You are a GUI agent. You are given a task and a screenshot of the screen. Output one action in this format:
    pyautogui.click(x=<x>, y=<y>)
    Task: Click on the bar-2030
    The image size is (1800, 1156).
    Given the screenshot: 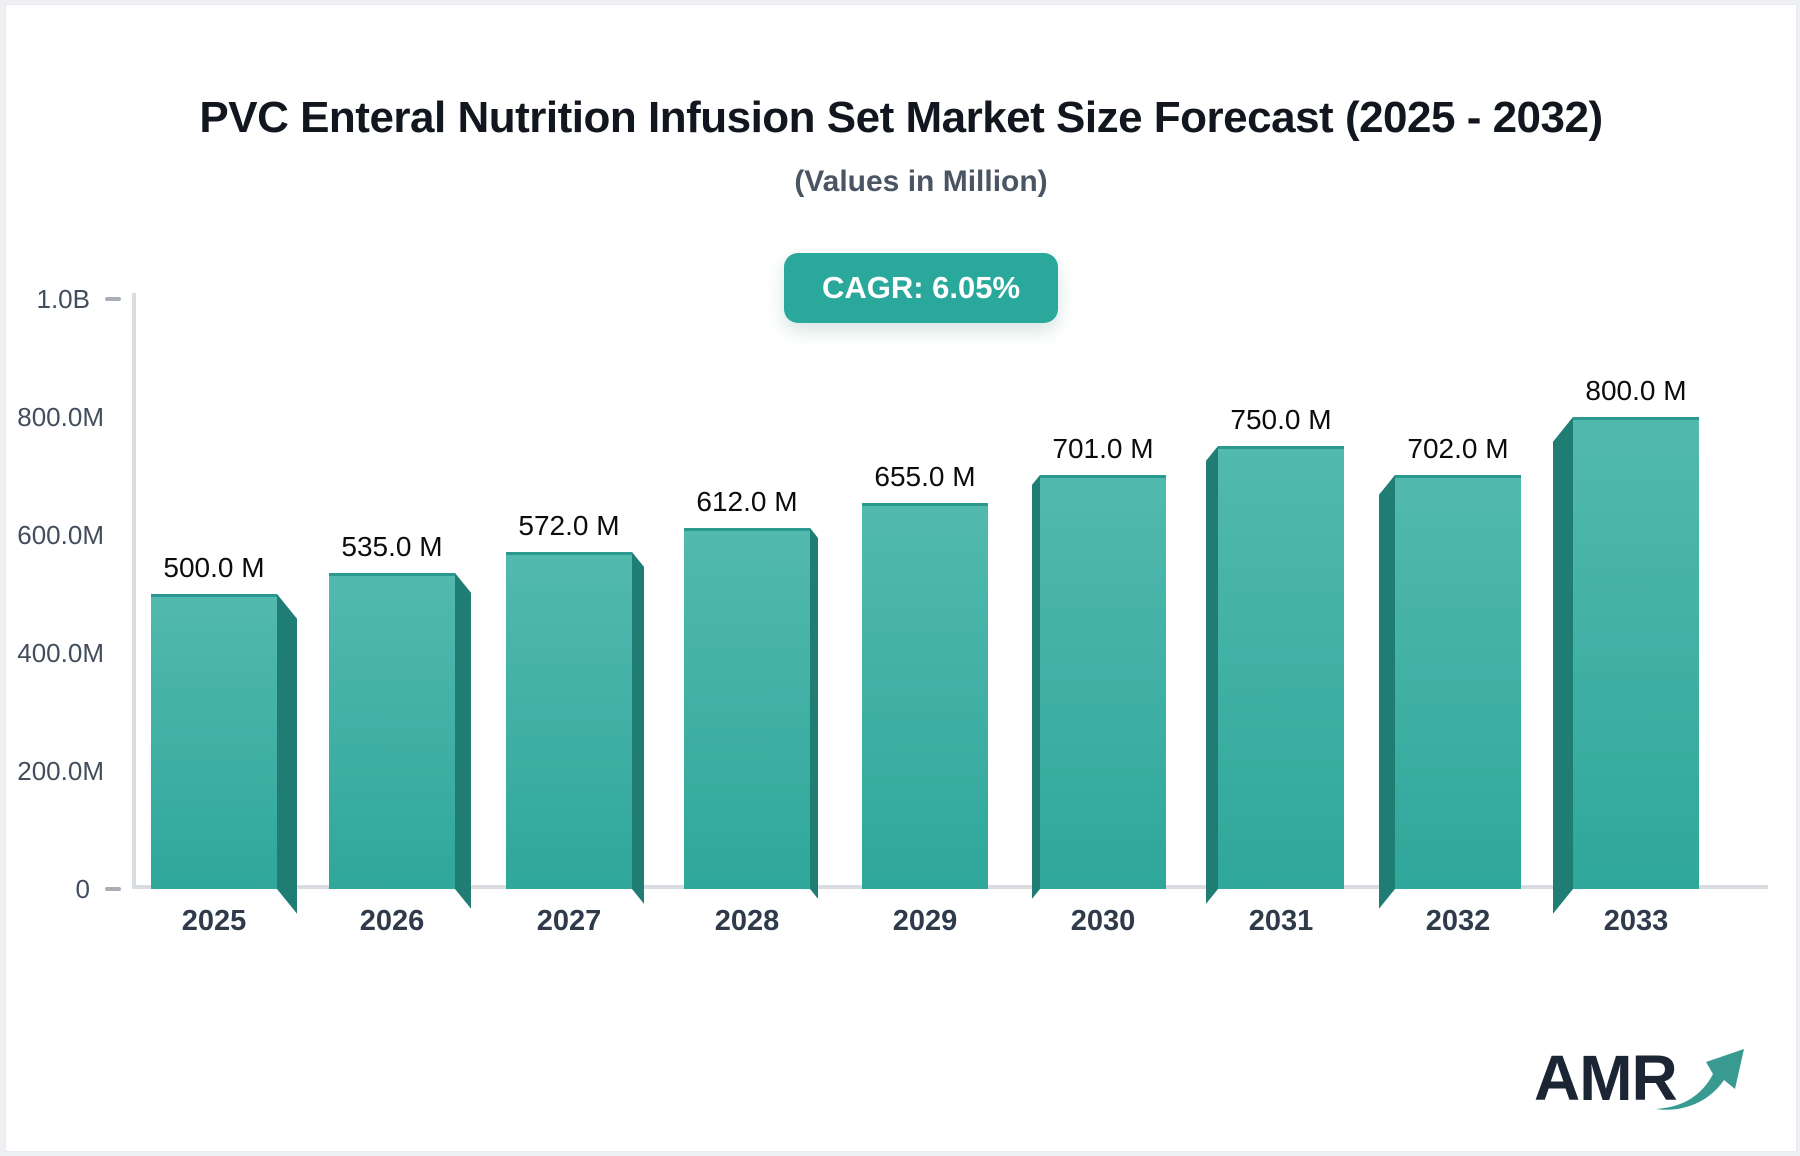 What is the action you would take?
    pyautogui.click(x=1099, y=687)
    